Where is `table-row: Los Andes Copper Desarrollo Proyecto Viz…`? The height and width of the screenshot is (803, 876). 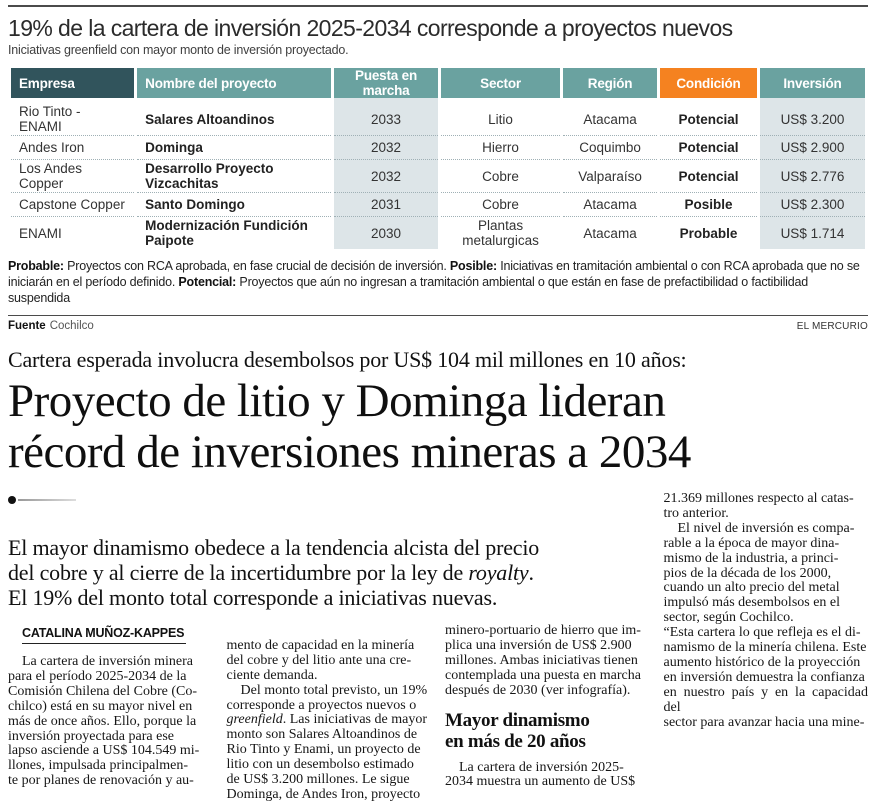 table-row: Los Andes Copper Desarrollo Proyecto Viz… is located at coordinates (438, 175).